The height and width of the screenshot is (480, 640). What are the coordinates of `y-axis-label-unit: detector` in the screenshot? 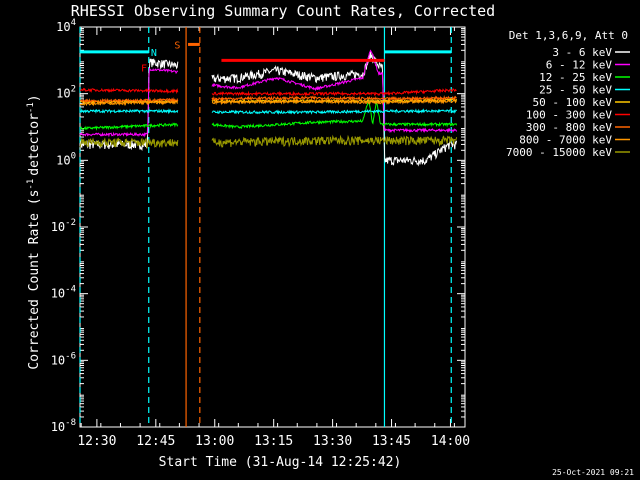 It's located at (34, 144).